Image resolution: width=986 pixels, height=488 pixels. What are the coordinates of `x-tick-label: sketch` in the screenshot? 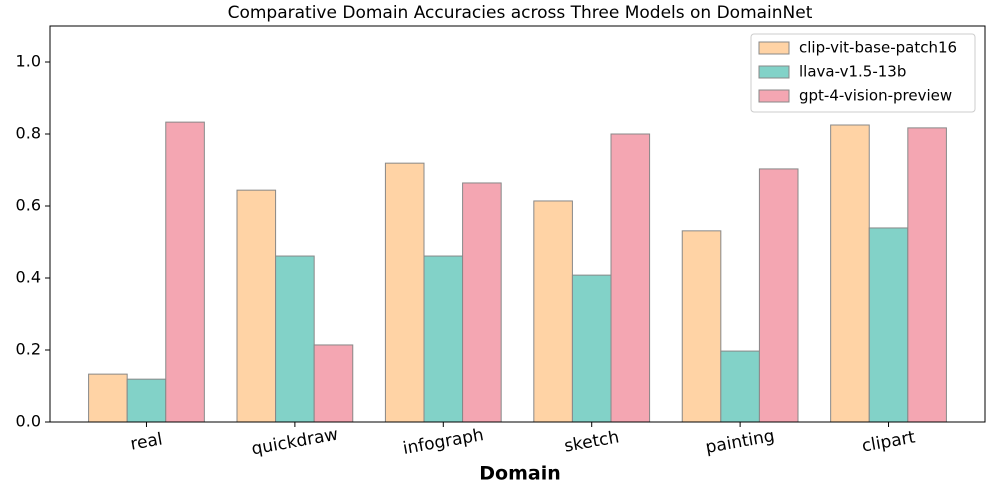 It's located at (592, 441).